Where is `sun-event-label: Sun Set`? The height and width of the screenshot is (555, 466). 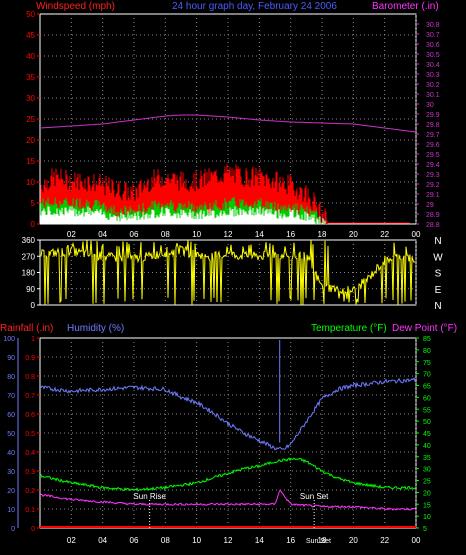
sun-event-label: Sun Set is located at coordinates (314, 496).